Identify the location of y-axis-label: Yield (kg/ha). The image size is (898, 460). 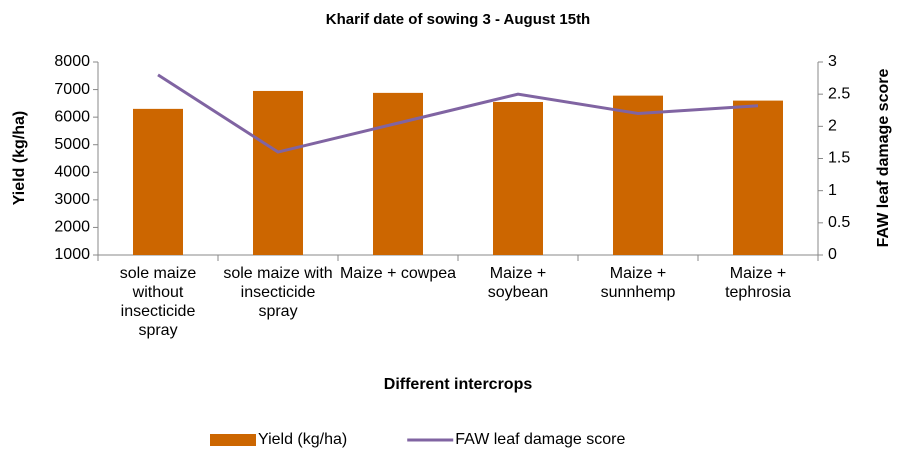
(19, 158).